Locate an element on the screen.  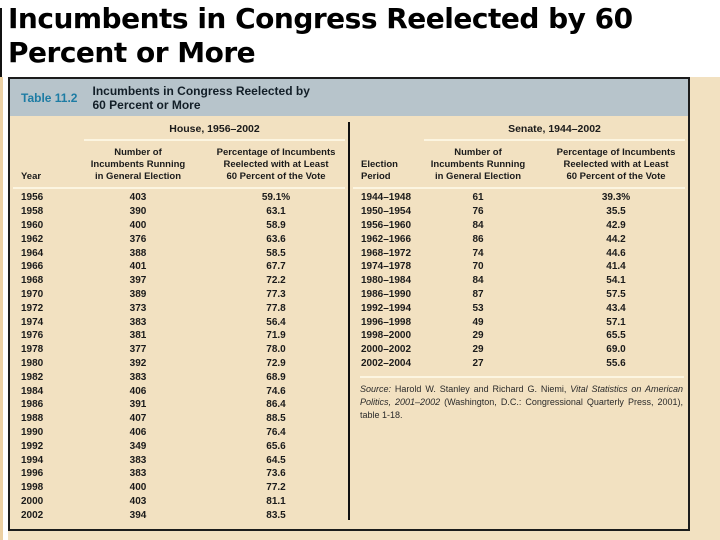
table-cell: 68.9 is located at coordinates (276, 377).